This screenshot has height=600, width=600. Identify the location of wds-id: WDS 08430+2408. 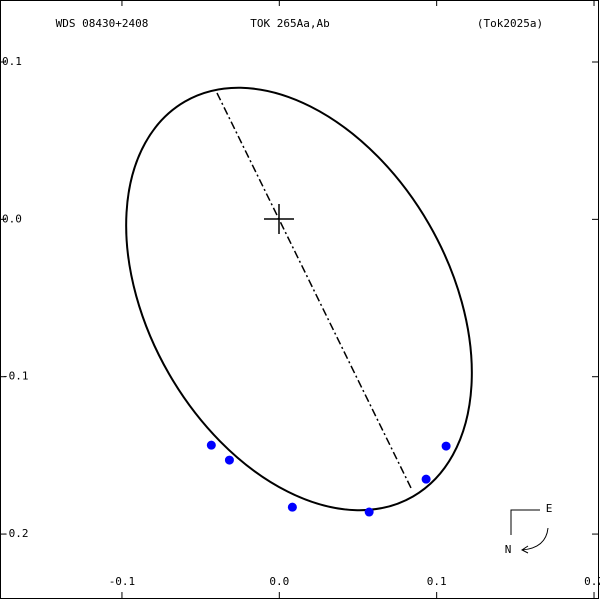
(102, 23).